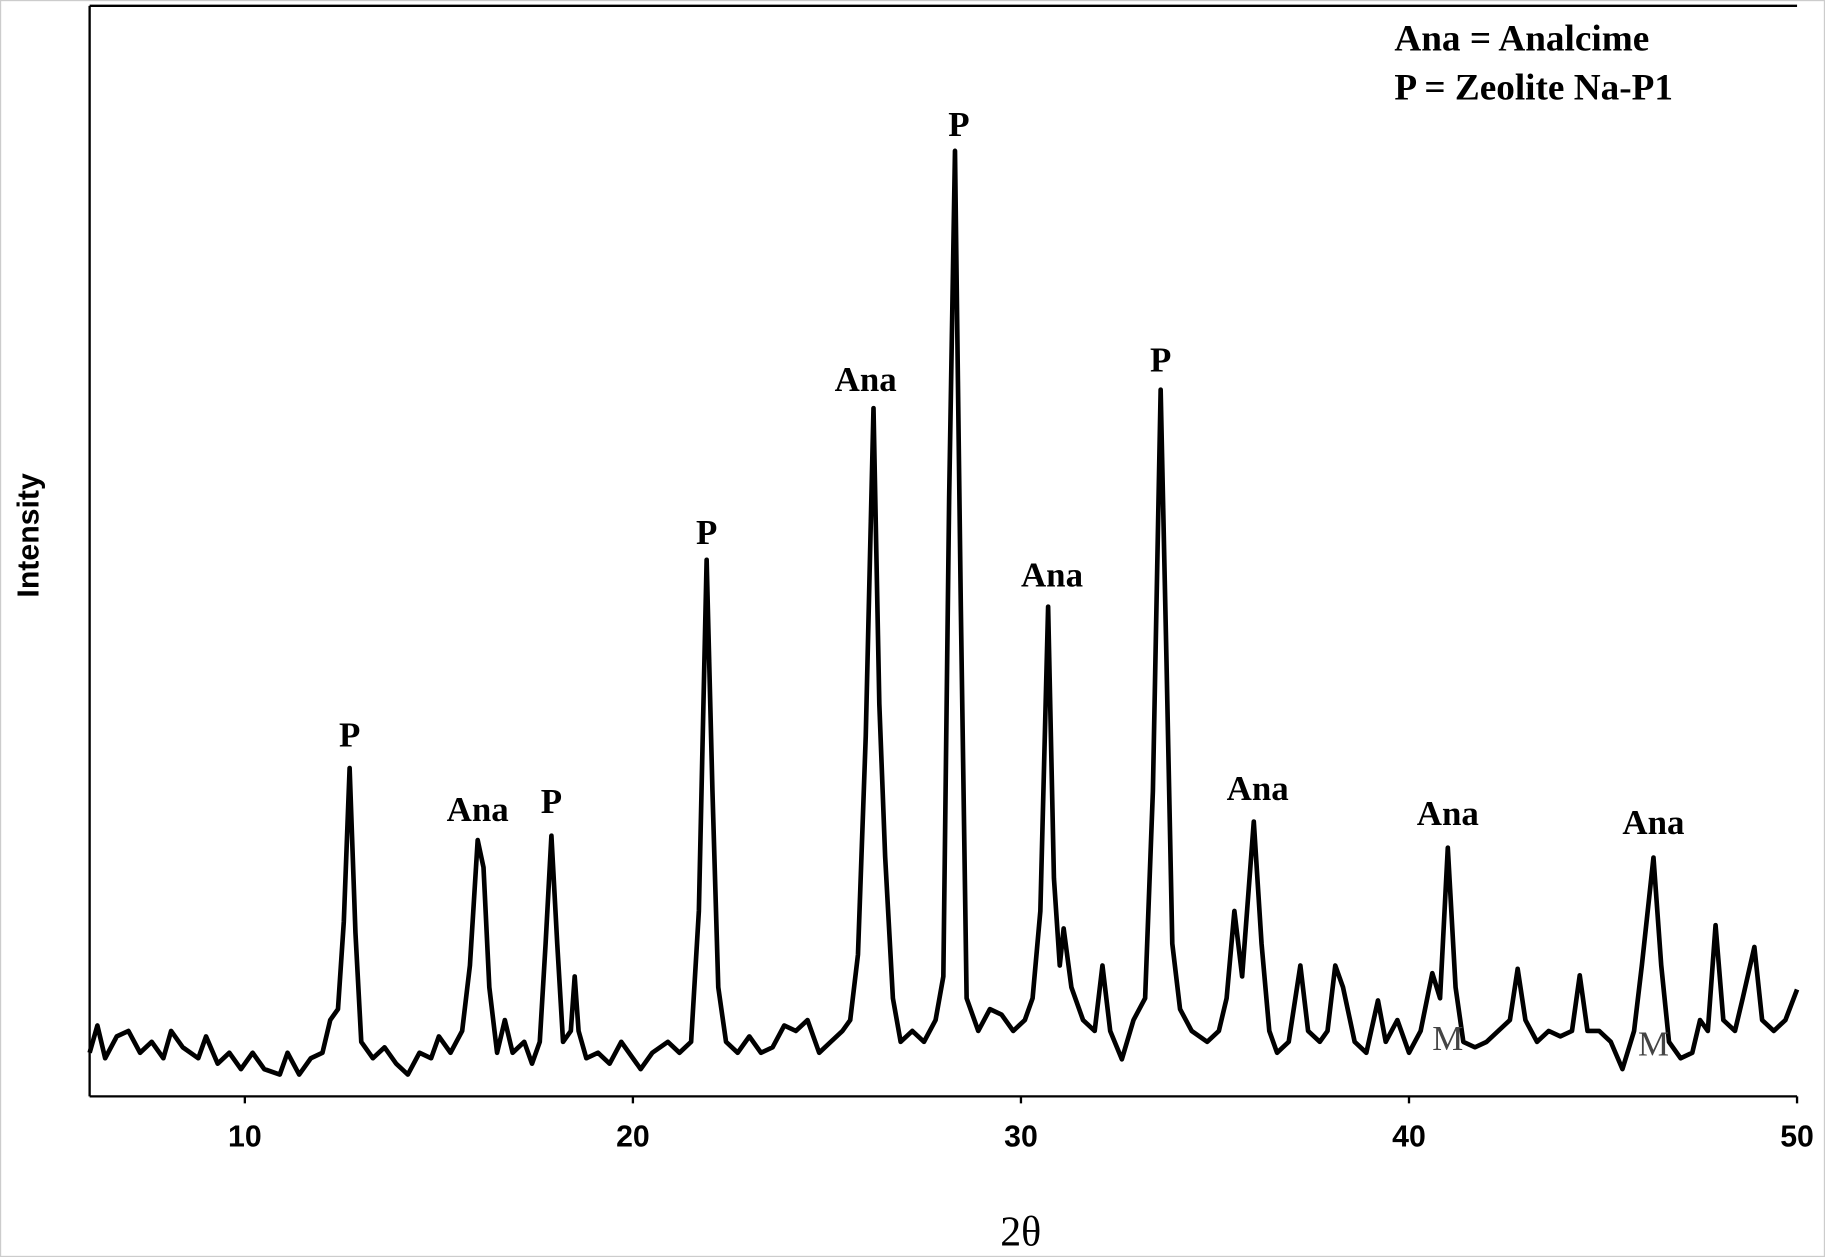  I want to click on x-tick-label: 10, so click(245, 1136).